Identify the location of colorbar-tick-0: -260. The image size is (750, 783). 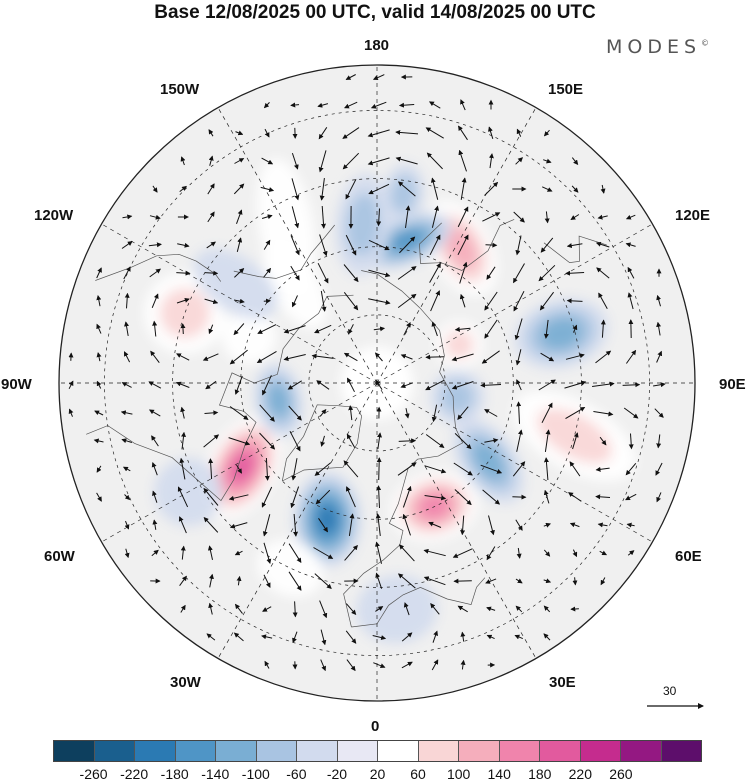
(93, 774).